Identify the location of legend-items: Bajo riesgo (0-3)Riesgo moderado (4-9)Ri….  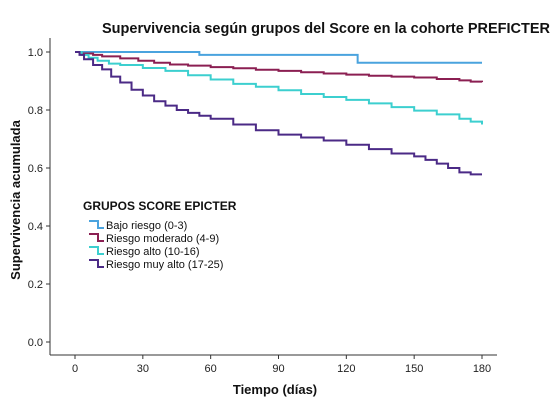
(156, 245).